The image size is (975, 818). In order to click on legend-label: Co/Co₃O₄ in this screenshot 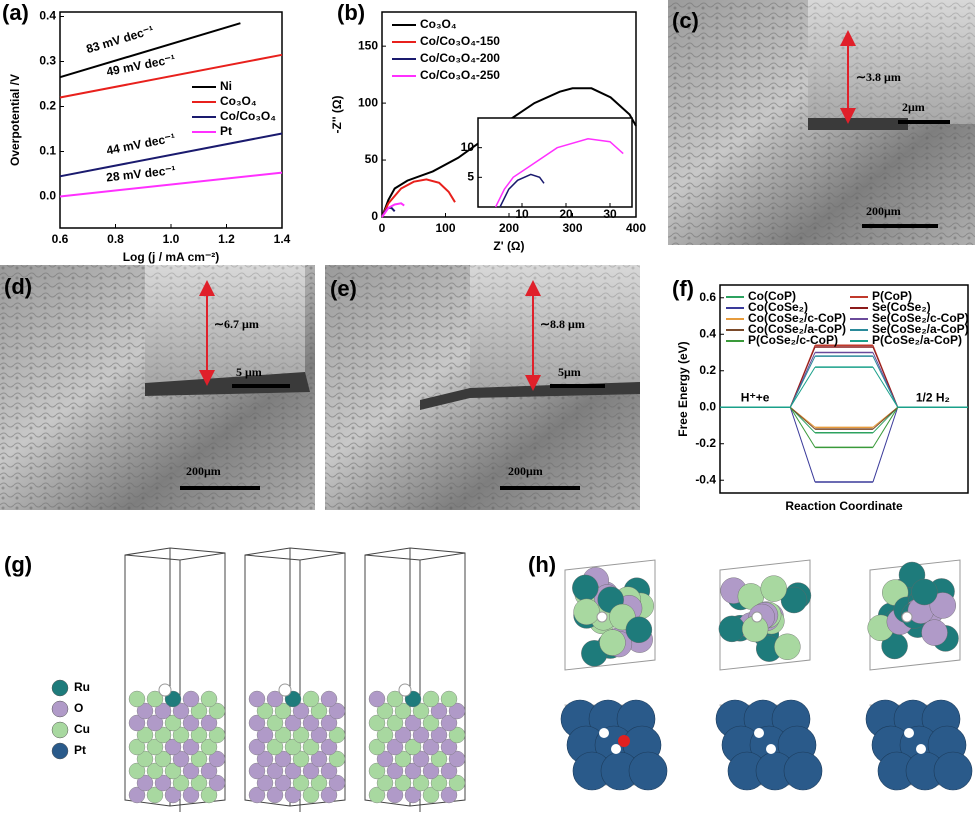, I will do `click(248, 116)`.